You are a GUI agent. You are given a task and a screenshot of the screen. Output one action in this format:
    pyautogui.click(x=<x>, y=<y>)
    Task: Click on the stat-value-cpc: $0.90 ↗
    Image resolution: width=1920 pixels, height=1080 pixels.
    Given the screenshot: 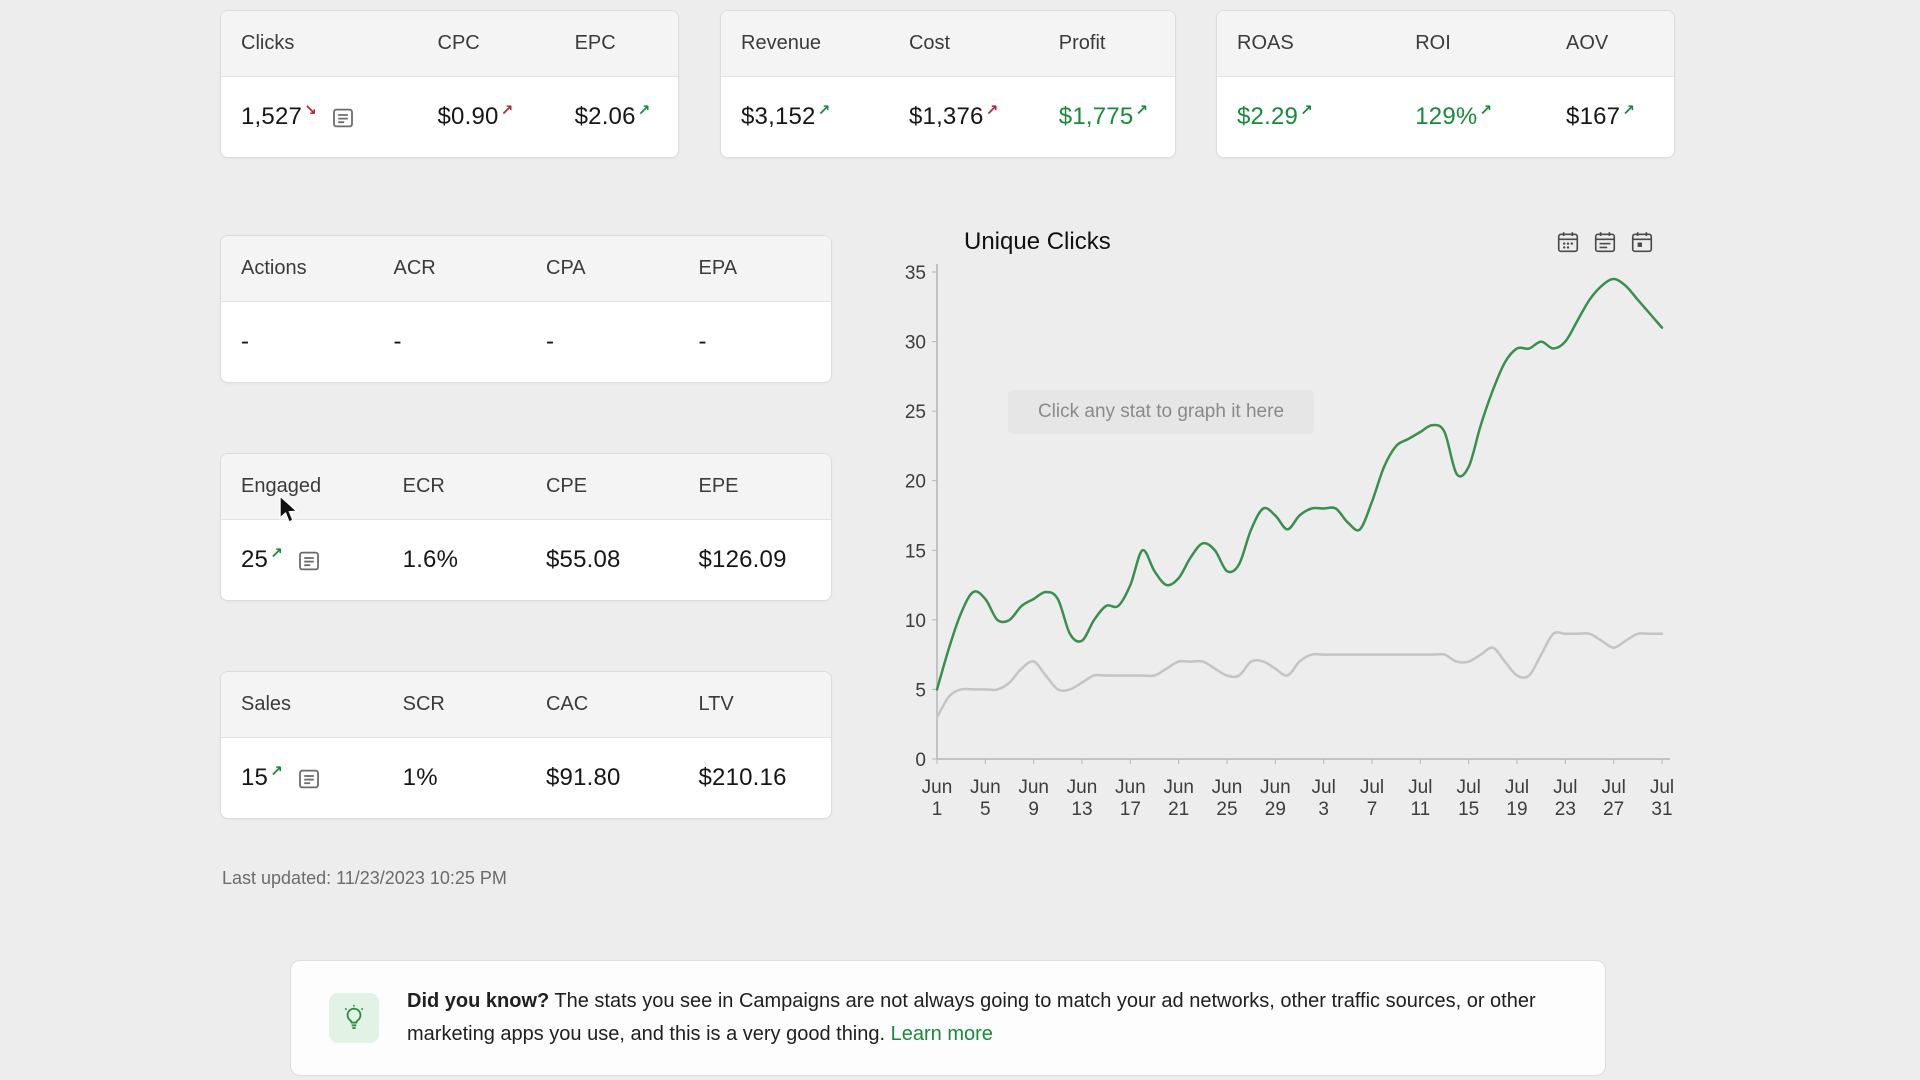 What is the action you would take?
    pyautogui.click(x=486, y=116)
    